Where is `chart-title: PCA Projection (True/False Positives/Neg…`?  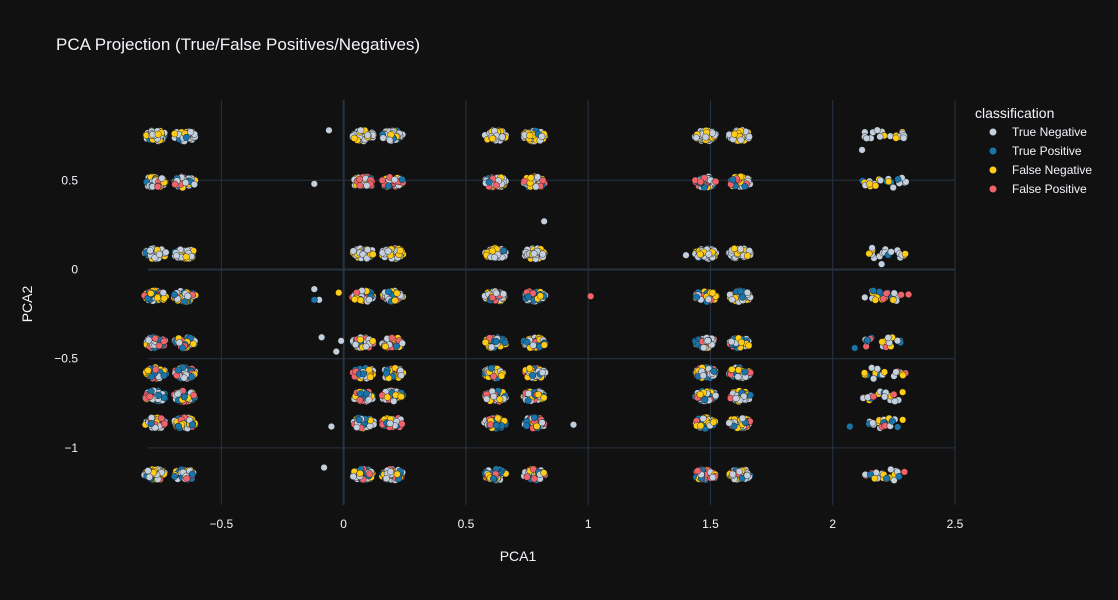 chart-title: PCA Projection (True/False Positives/Neg… is located at coordinates (238, 44).